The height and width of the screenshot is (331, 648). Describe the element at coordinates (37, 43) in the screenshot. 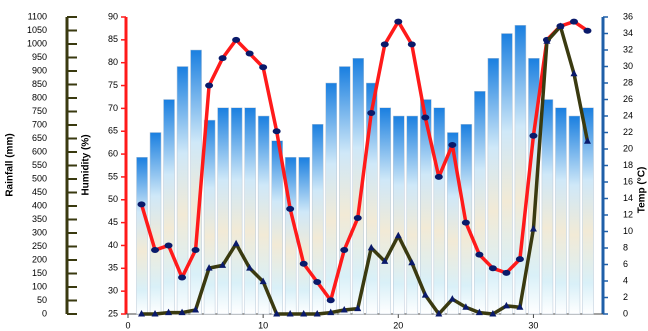

I see `y3-tick-label: 1000` at that location.